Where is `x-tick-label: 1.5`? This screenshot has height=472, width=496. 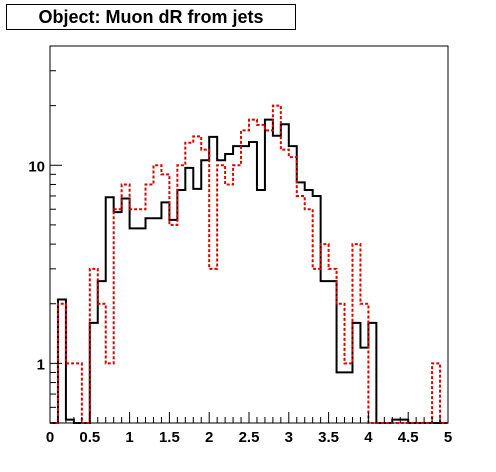 x-tick-label: 1.5 is located at coordinates (169, 437).